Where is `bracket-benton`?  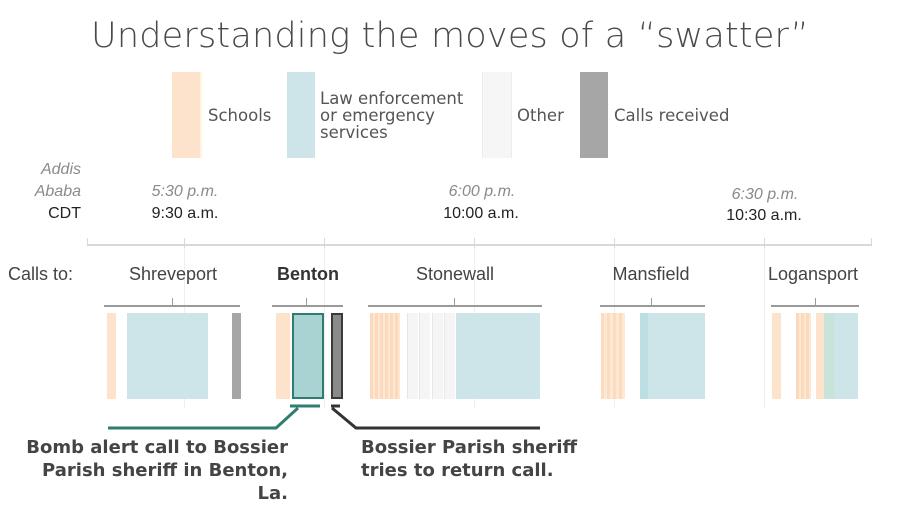 bracket-benton is located at coordinates (307, 306).